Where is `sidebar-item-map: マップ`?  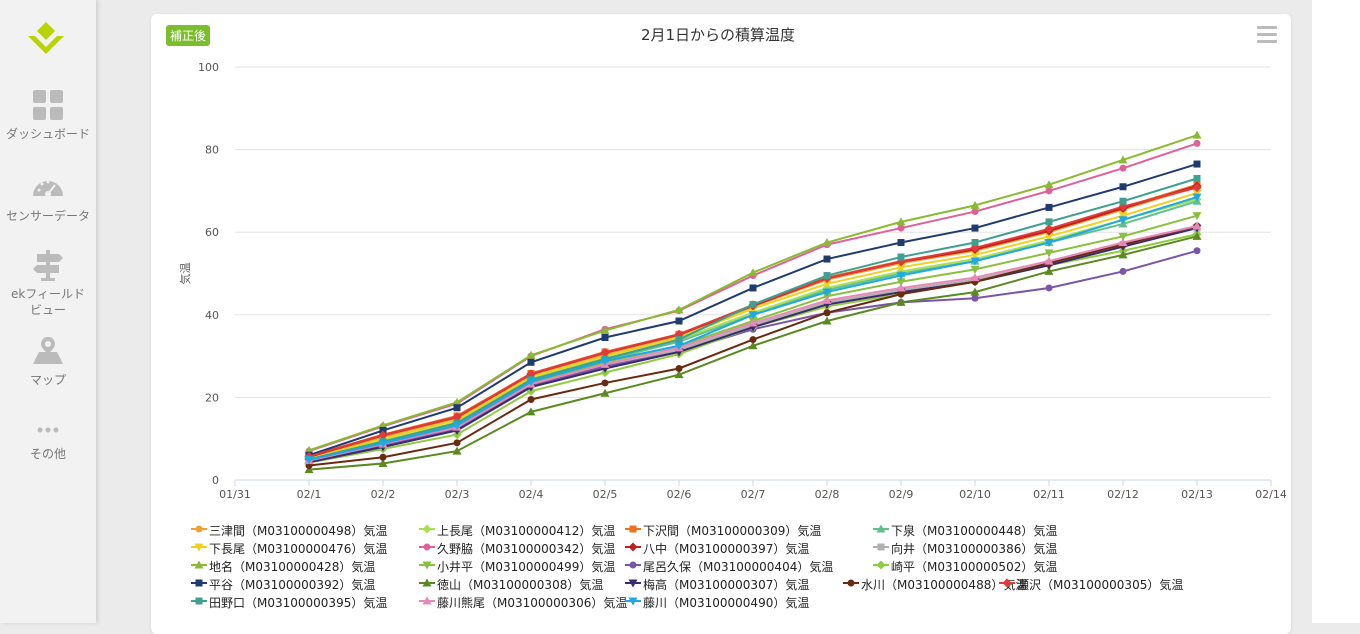
sidebar-item-map: マップ is located at coordinates (48, 361).